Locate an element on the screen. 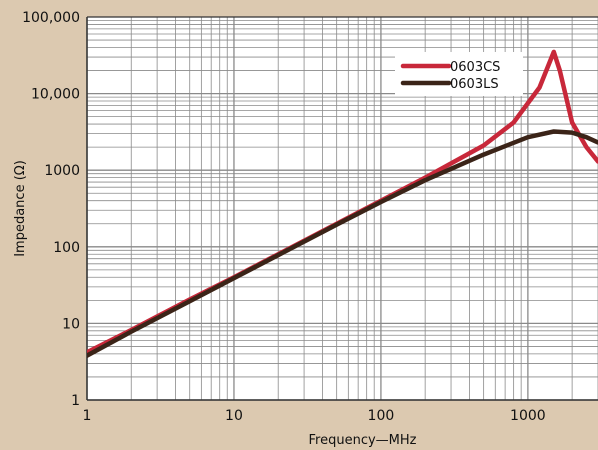  y-tick-label: 1000 is located at coordinates (62, 171).